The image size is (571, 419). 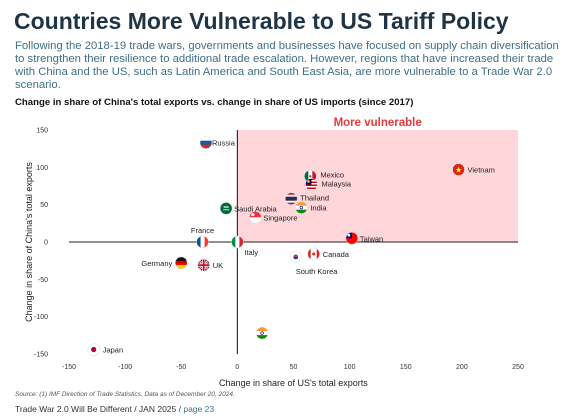 What do you see at coordinates (314, 198) in the screenshot?
I see `point-label: Thailand` at bounding box center [314, 198].